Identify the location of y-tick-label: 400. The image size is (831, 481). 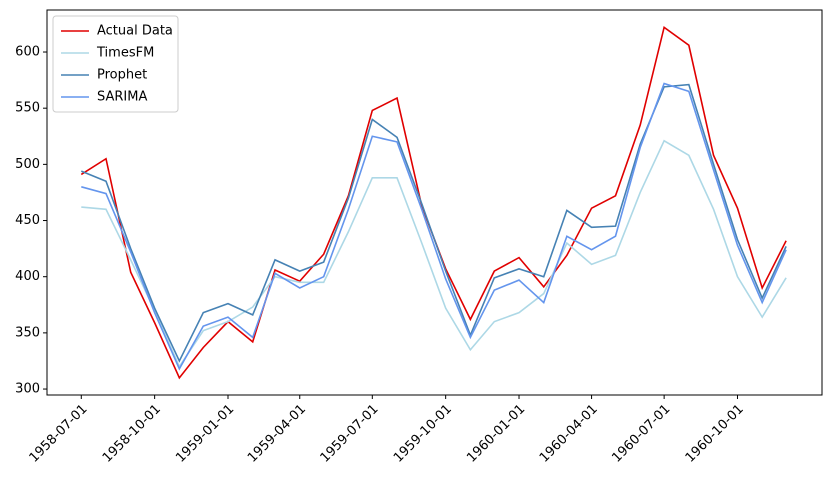
(27, 276).